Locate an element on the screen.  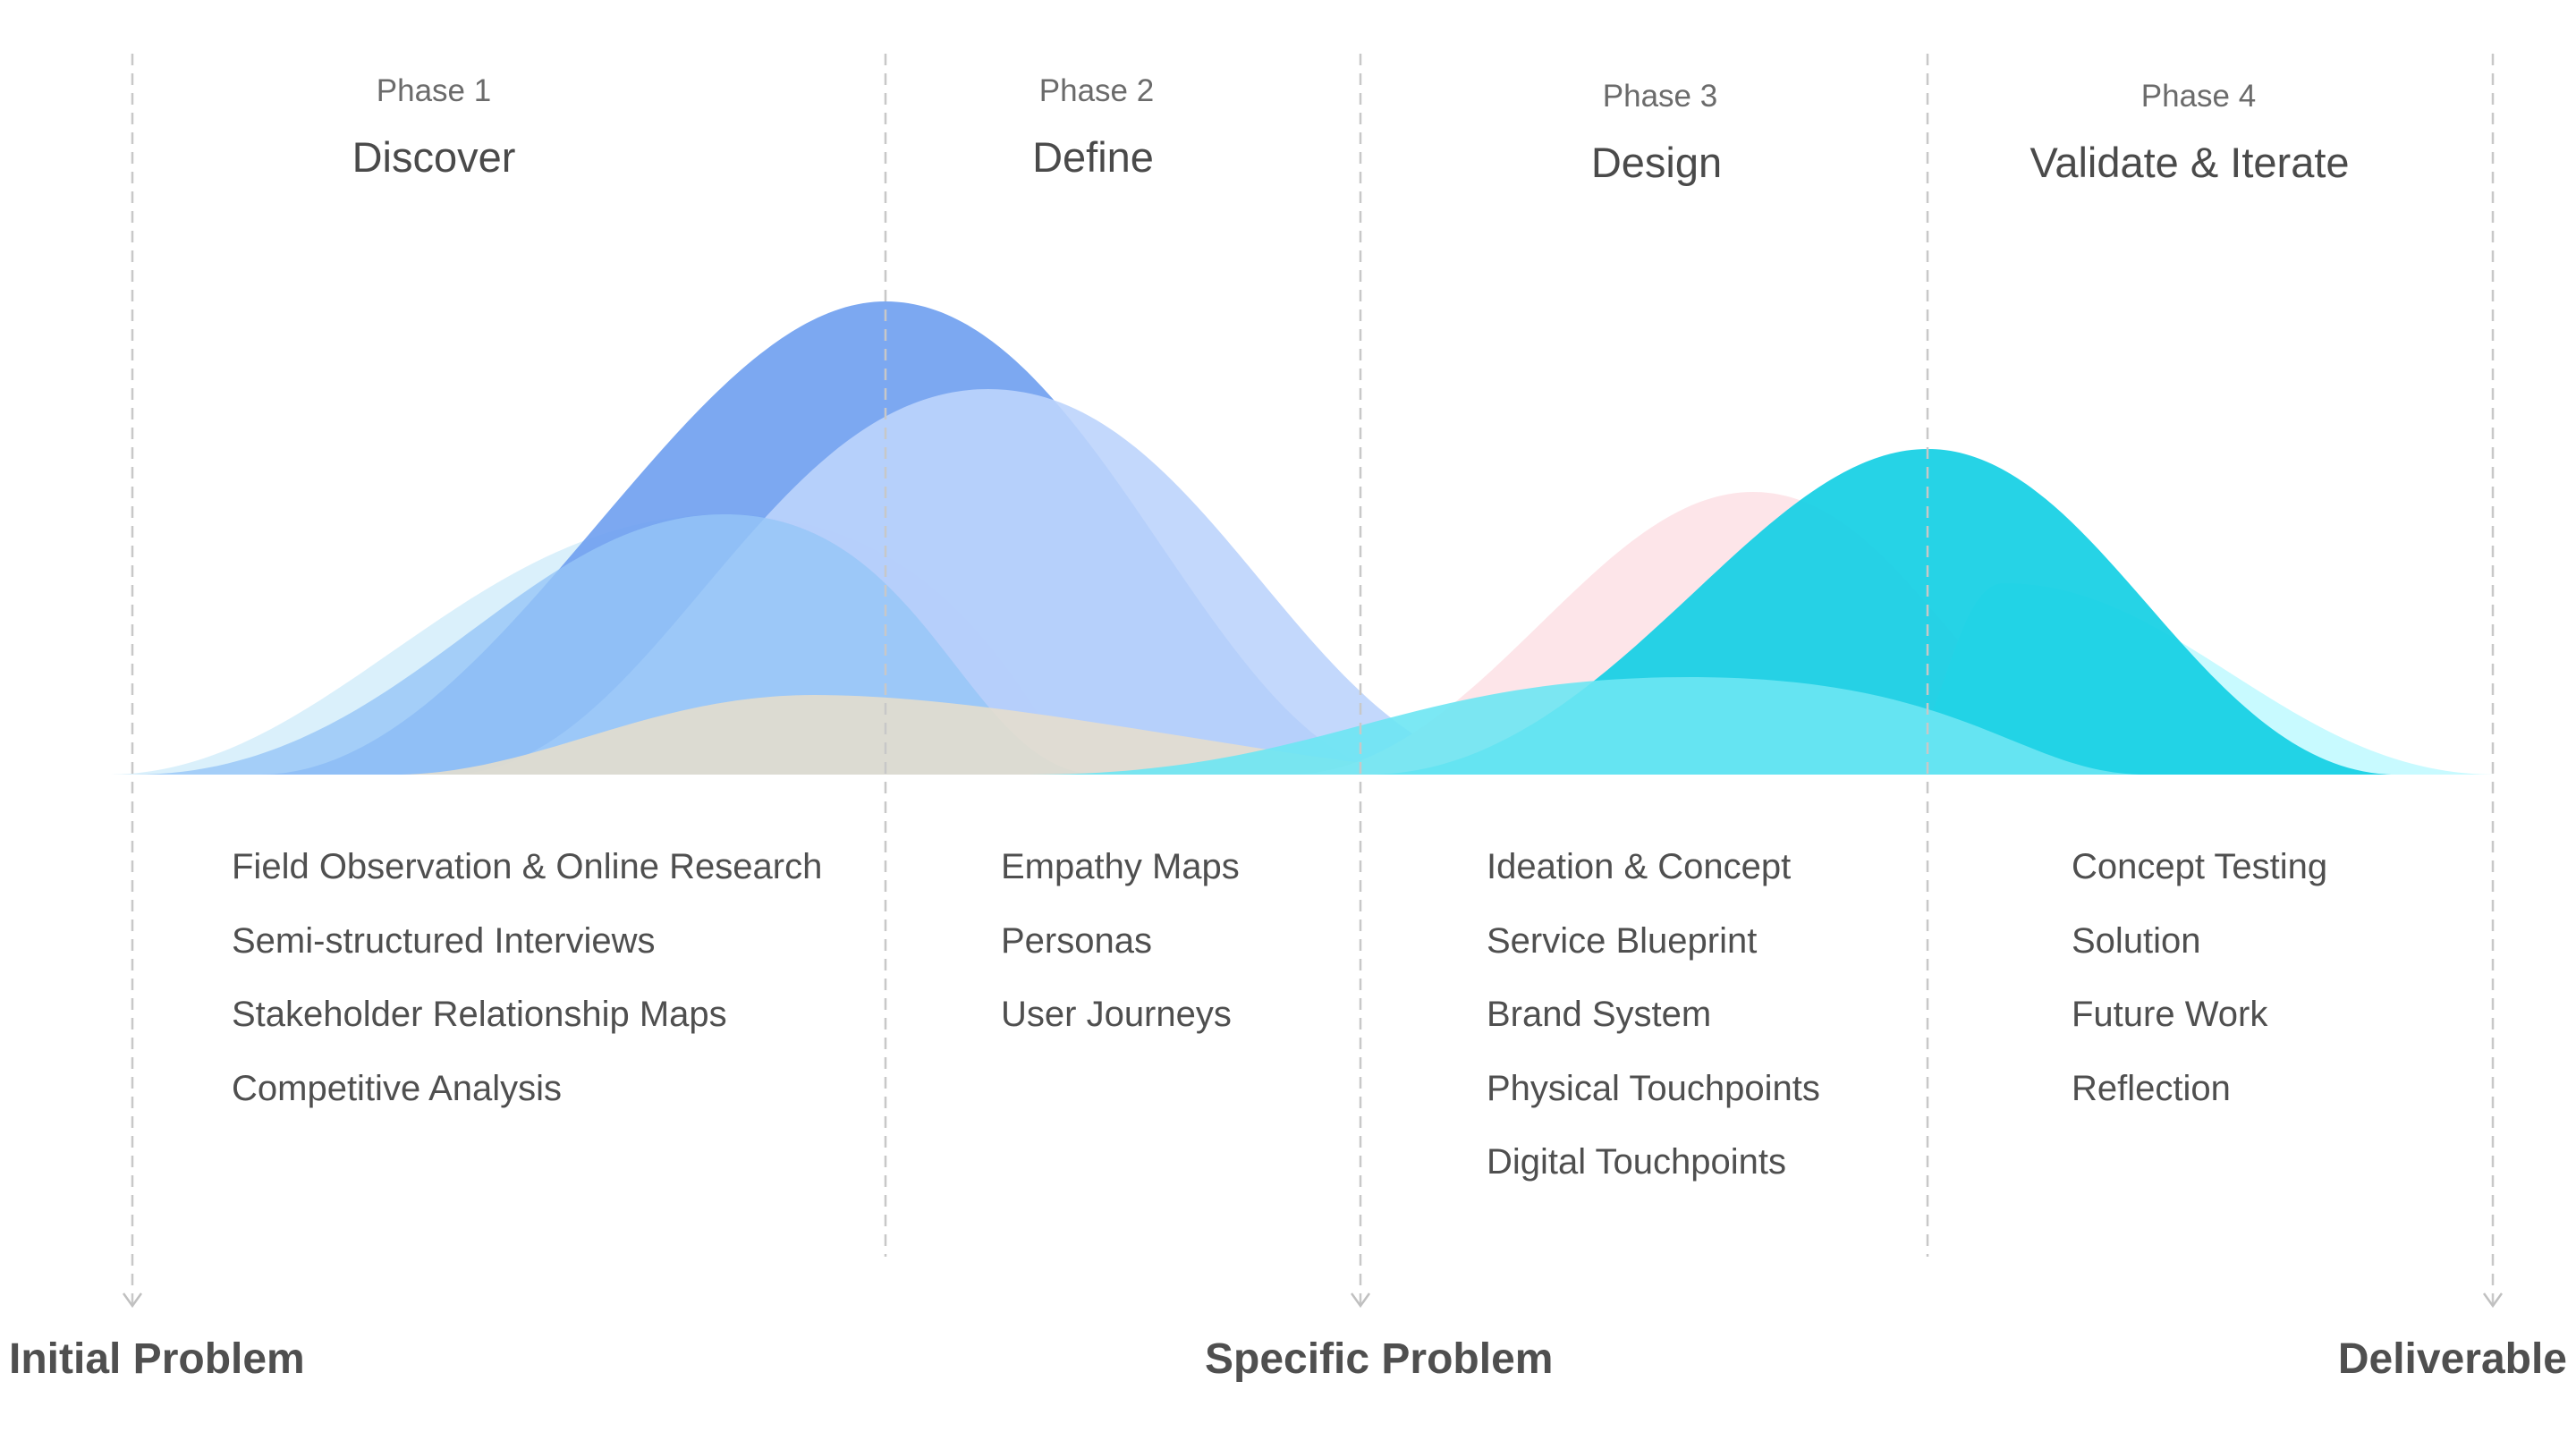
activity-item: Competitive Analysis is located at coordinates (397, 1088).